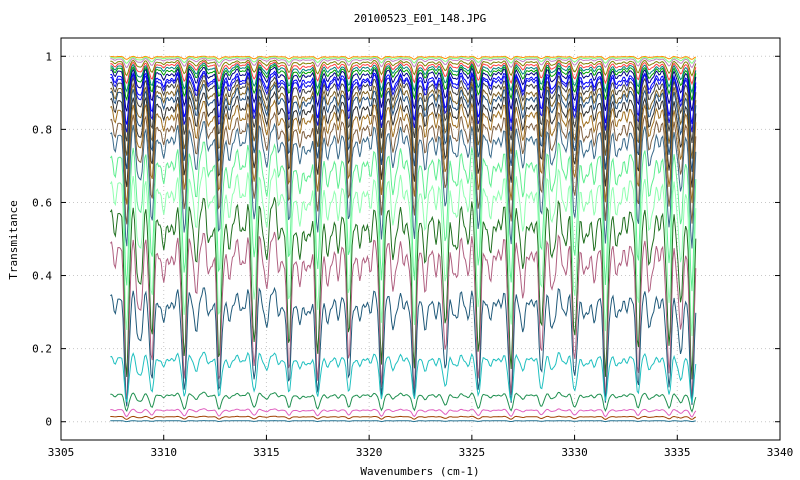 Image resolution: width=800 pixels, height=480 pixels. Describe the element at coordinates (48, 56) in the screenshot. I see `y-tick-label: 1` at that location.